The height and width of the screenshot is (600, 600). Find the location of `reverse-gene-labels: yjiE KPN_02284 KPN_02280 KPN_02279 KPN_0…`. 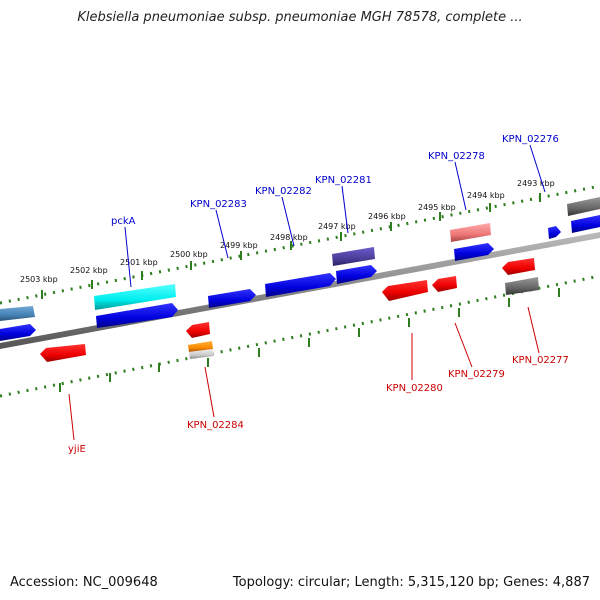

reverse-gene-labels: yjiE KPN_02284 KPN_02280 KPN_02279 KPN_0… is located at coordinates (318, 405).